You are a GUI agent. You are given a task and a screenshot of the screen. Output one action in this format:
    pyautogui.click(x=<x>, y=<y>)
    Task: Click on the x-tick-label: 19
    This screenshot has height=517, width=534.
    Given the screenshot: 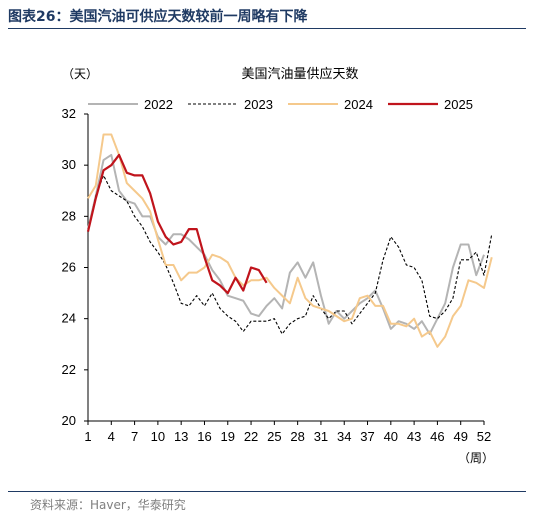 What is the action you would take?
    pyautogui.click(x=228, y=436)
    